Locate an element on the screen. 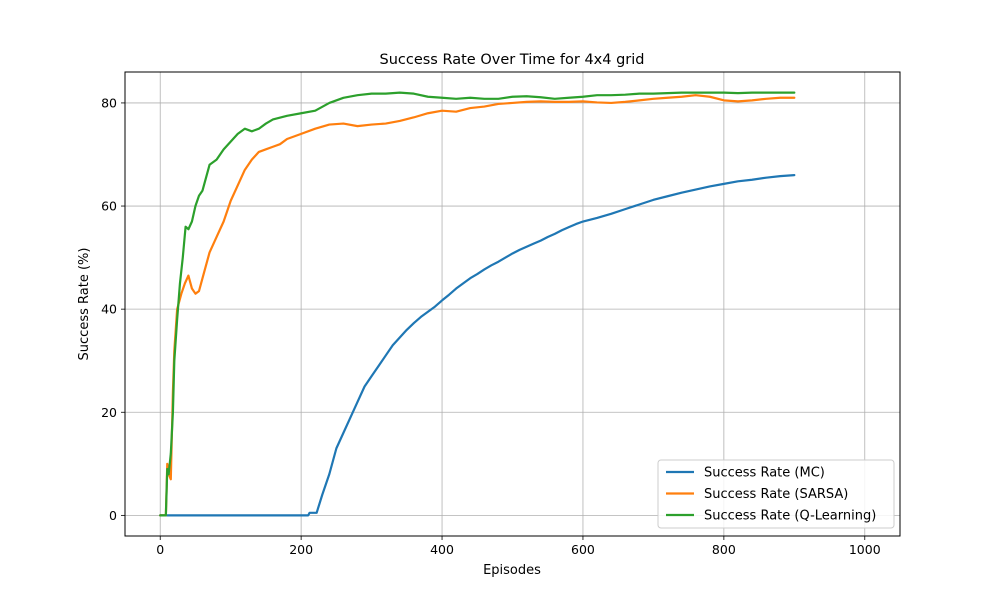 The height and width of the screenshot is (600, 1000). x-axis-ticks: 0 200 400 600 800 1000 is located at coordinates (518, 546).